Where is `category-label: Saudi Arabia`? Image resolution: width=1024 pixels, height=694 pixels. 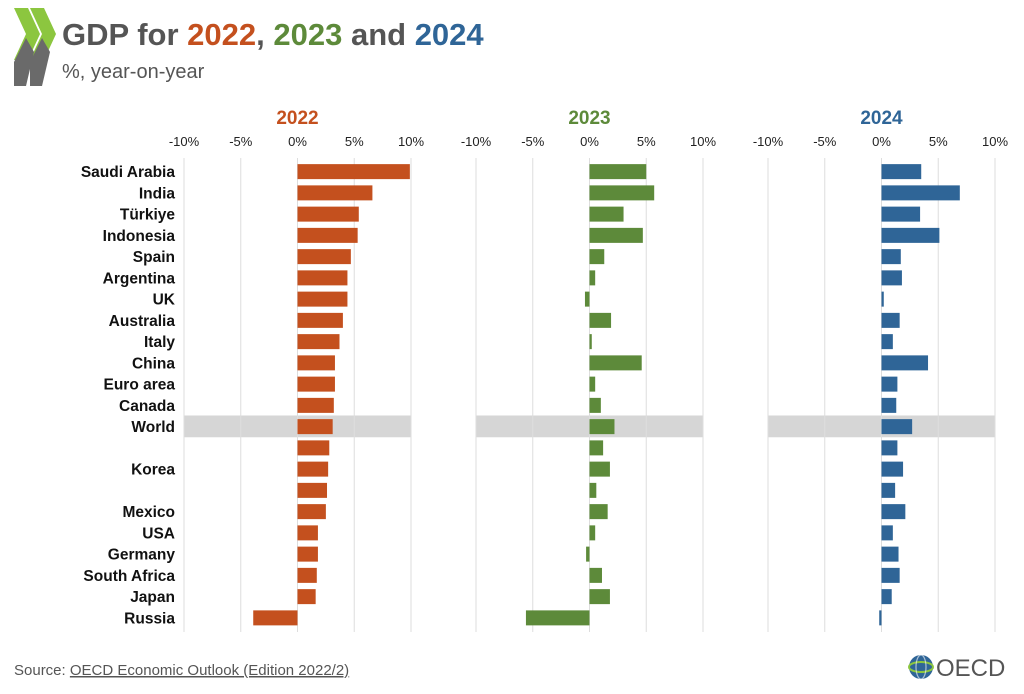 category-label: Saudi Arabia is located at coordinates (128, 172).